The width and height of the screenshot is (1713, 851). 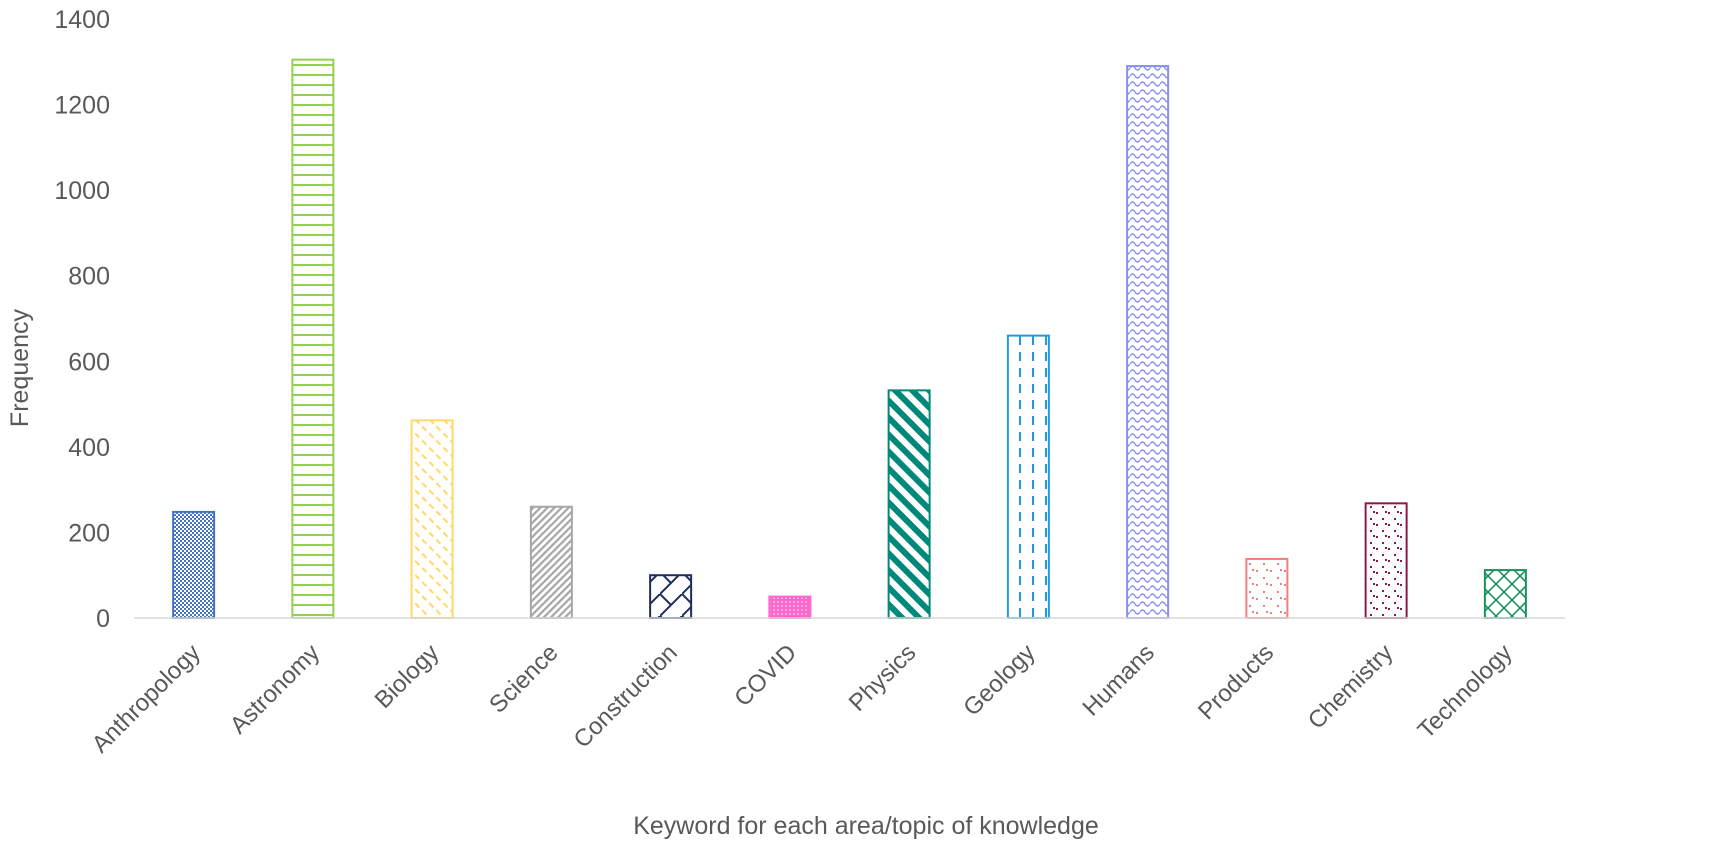 I want to click on bar-covid, so click(x=790, y=607).